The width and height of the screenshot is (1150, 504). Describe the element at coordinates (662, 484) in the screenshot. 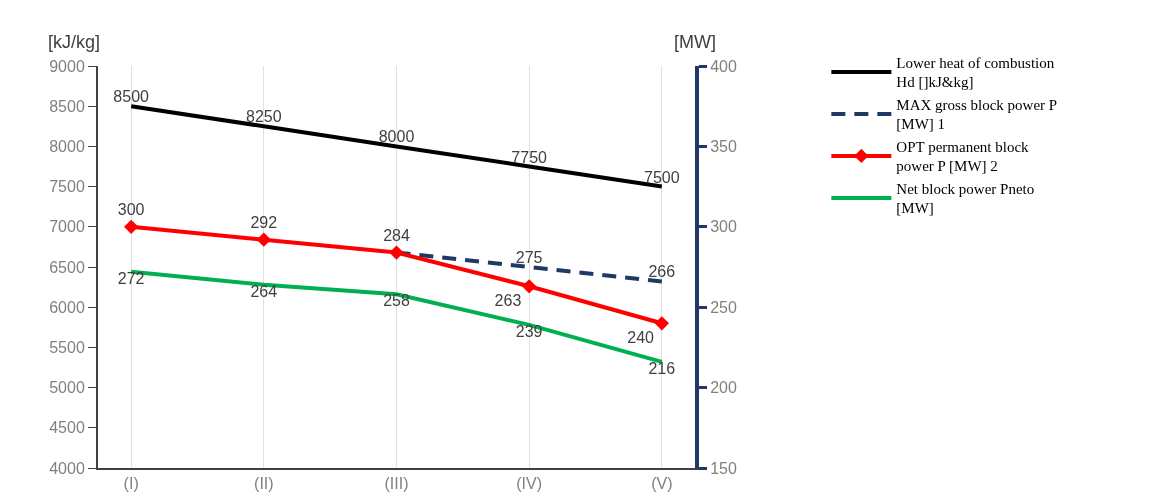

I see `x-tick-label: (V)` at that location.